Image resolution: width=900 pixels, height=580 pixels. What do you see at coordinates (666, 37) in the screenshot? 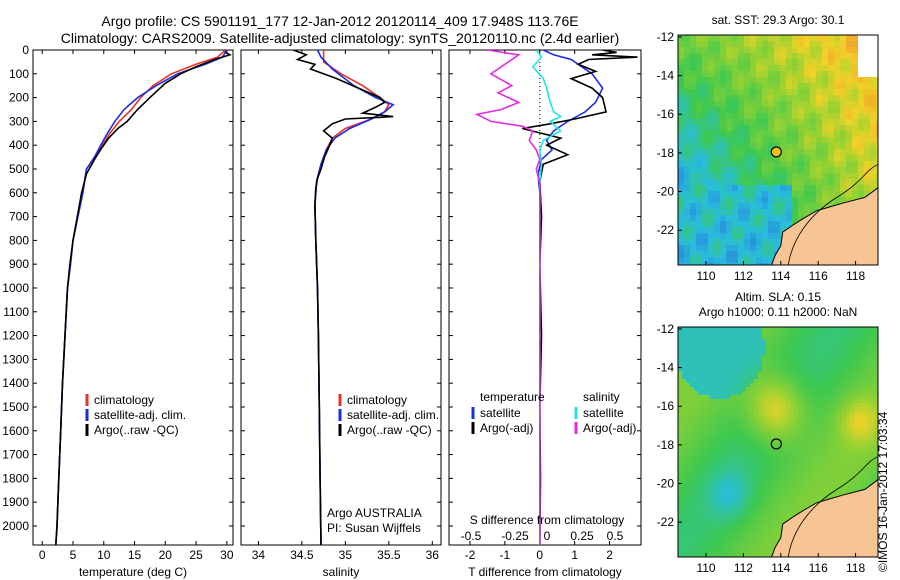
I see `y-tick-label: -12` at bounding box center [666, 37].